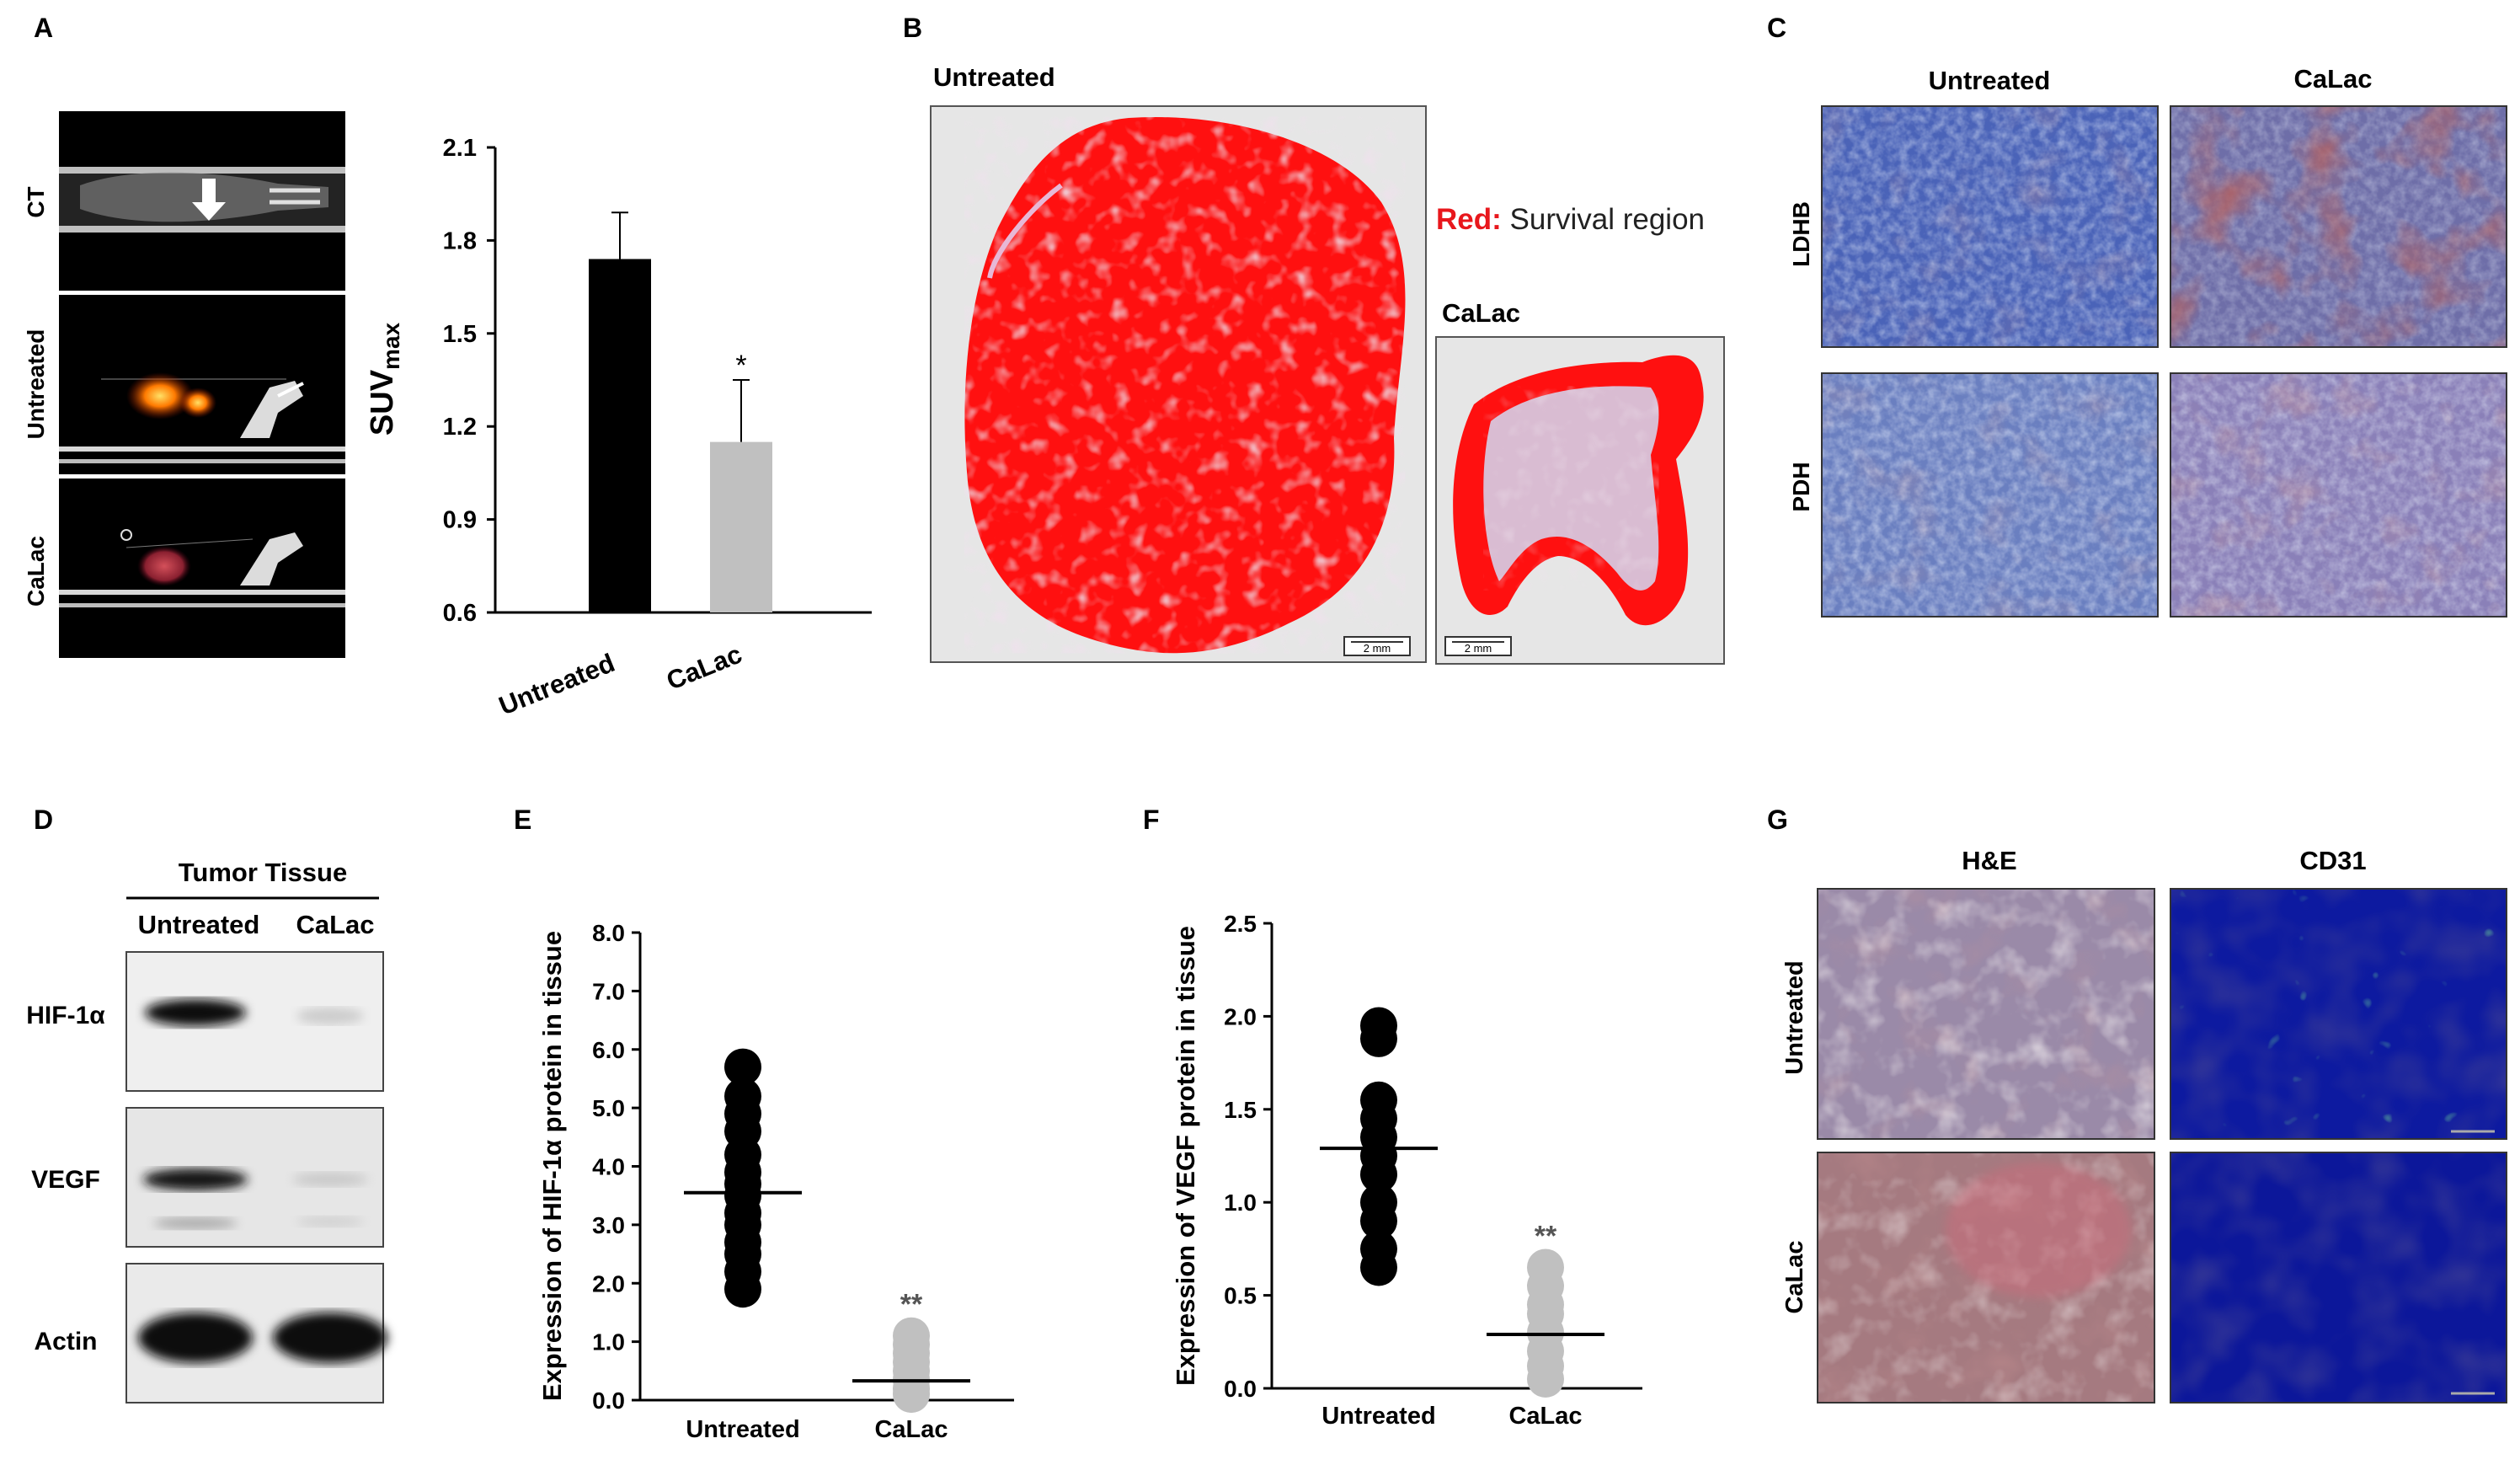  Describe the element at coordinates (912, 28) in the screenshot. I see `panel-letter: B` at that location.